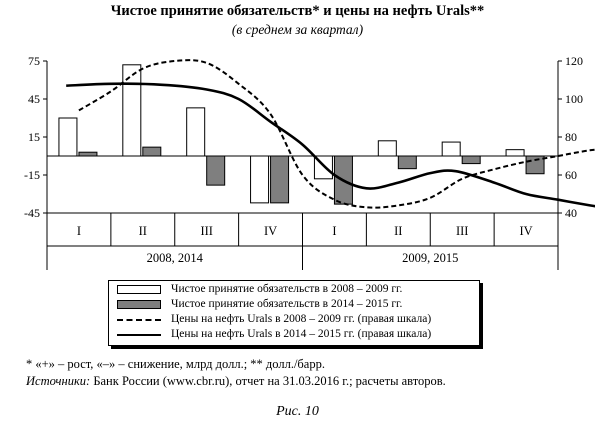 Image resolution: width=595 pixels, height=425 pixels. What do you see at coordinates (297, 411) in the screenshot?
I see `figure-caption: Рис. 10` at bounding box center [297, 411].